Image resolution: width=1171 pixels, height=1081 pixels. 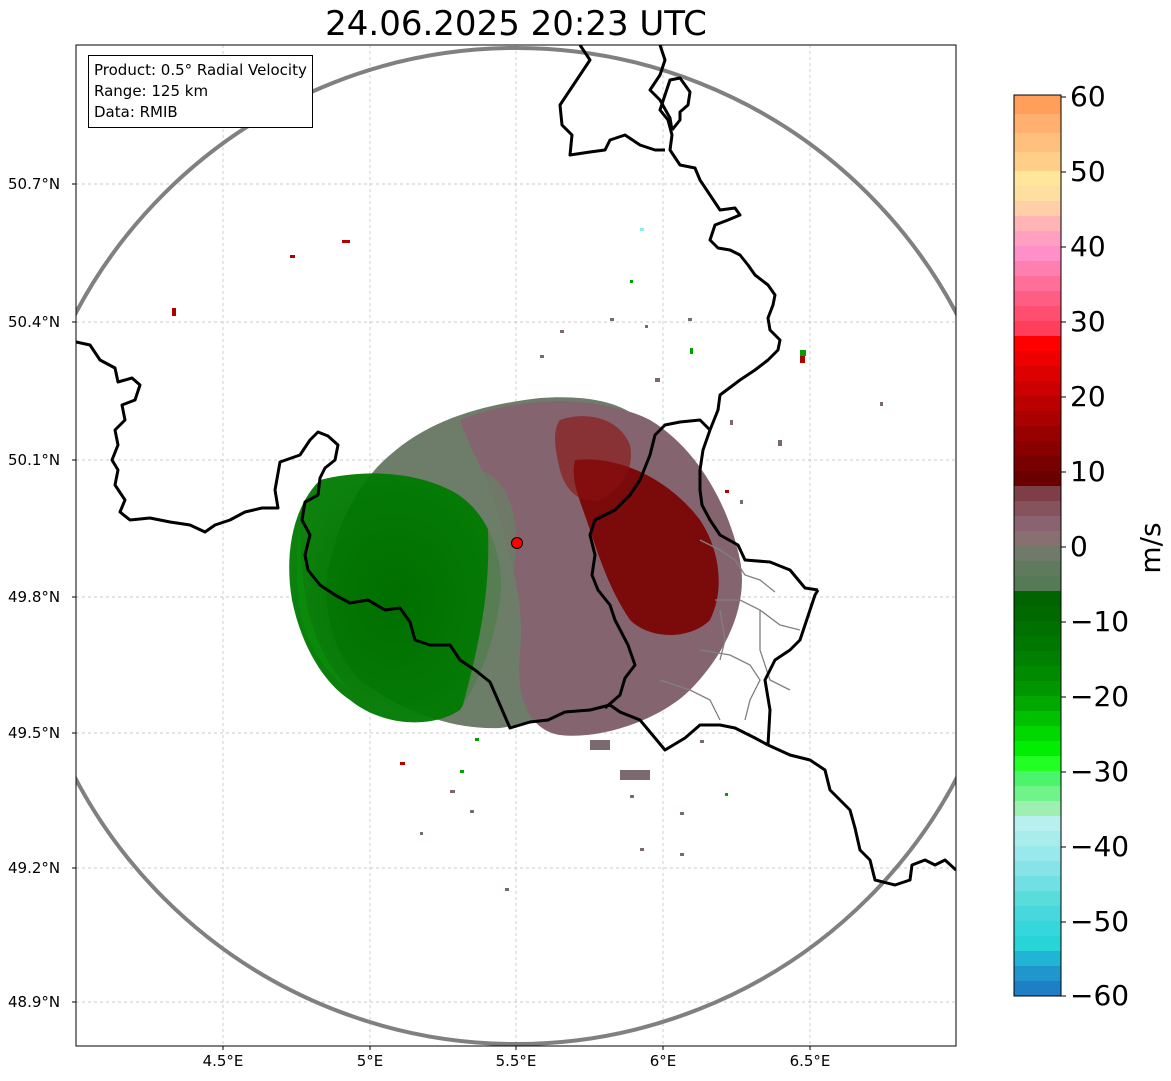 I want to click on lon-label: 4.5°E, so click(x=223, y=1061).